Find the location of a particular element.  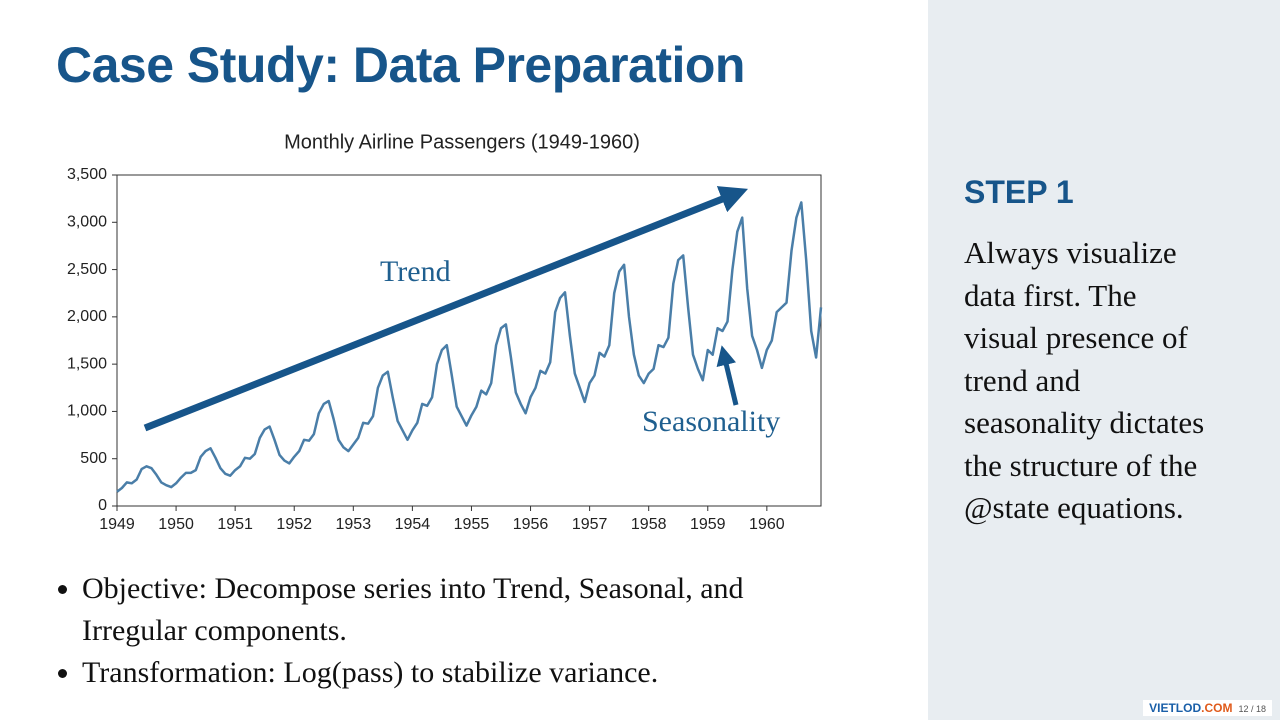

footer: VIETLOD.COM 12 / 18 is located at coordinates (1207, 708).